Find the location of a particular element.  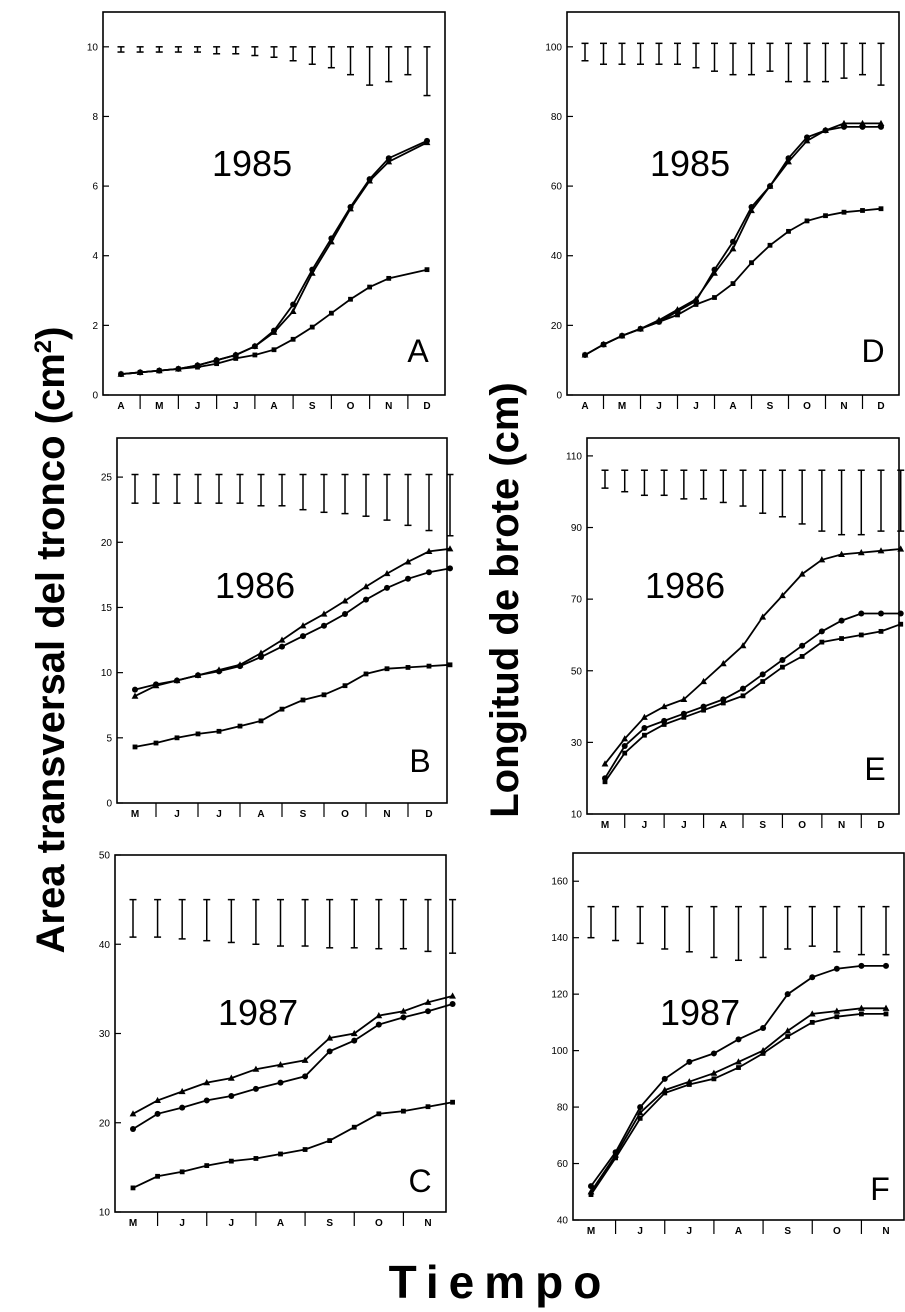

y-tick-label: 40 is located at coordinates (563, 1221).